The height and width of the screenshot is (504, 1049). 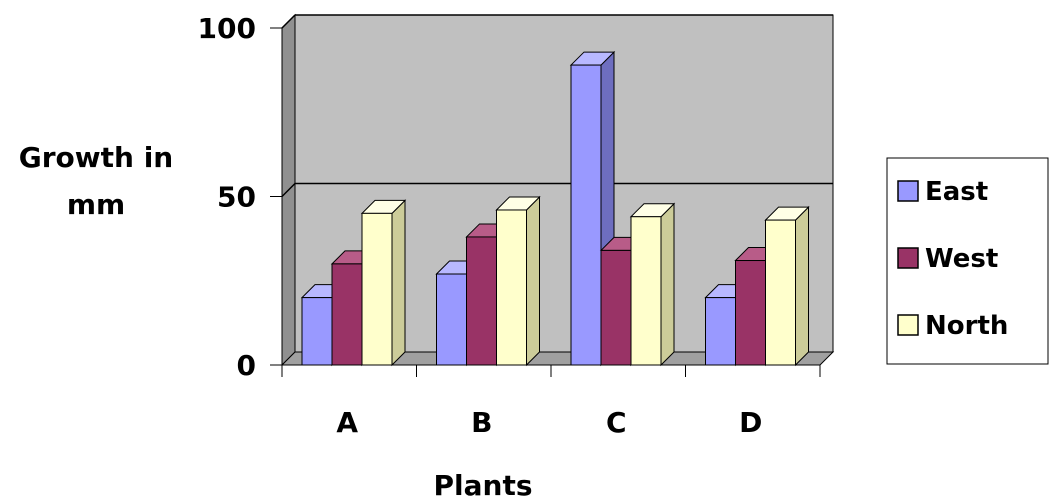 I want to click on x-tick-label: B, so click(x=481, y=422).